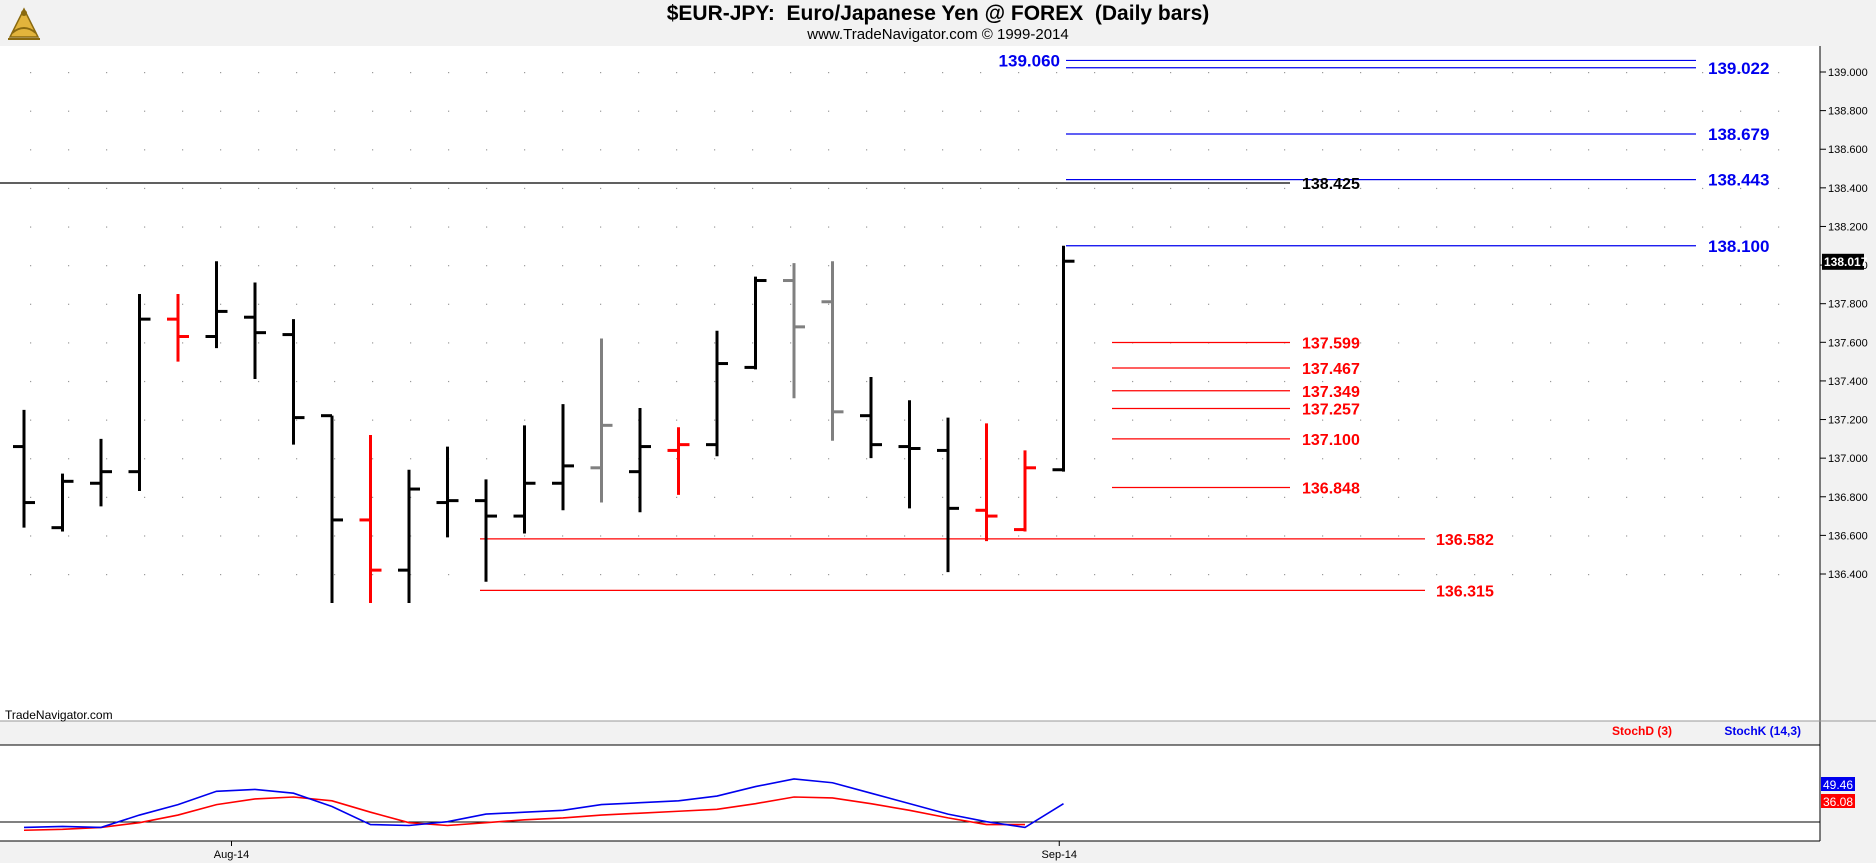 This screenshot has width=1876, height=863. What do you see at coordinates (1331, 184) in the screenshot?
I see `level-label: 138.425` at bounding box center [1331, 184].